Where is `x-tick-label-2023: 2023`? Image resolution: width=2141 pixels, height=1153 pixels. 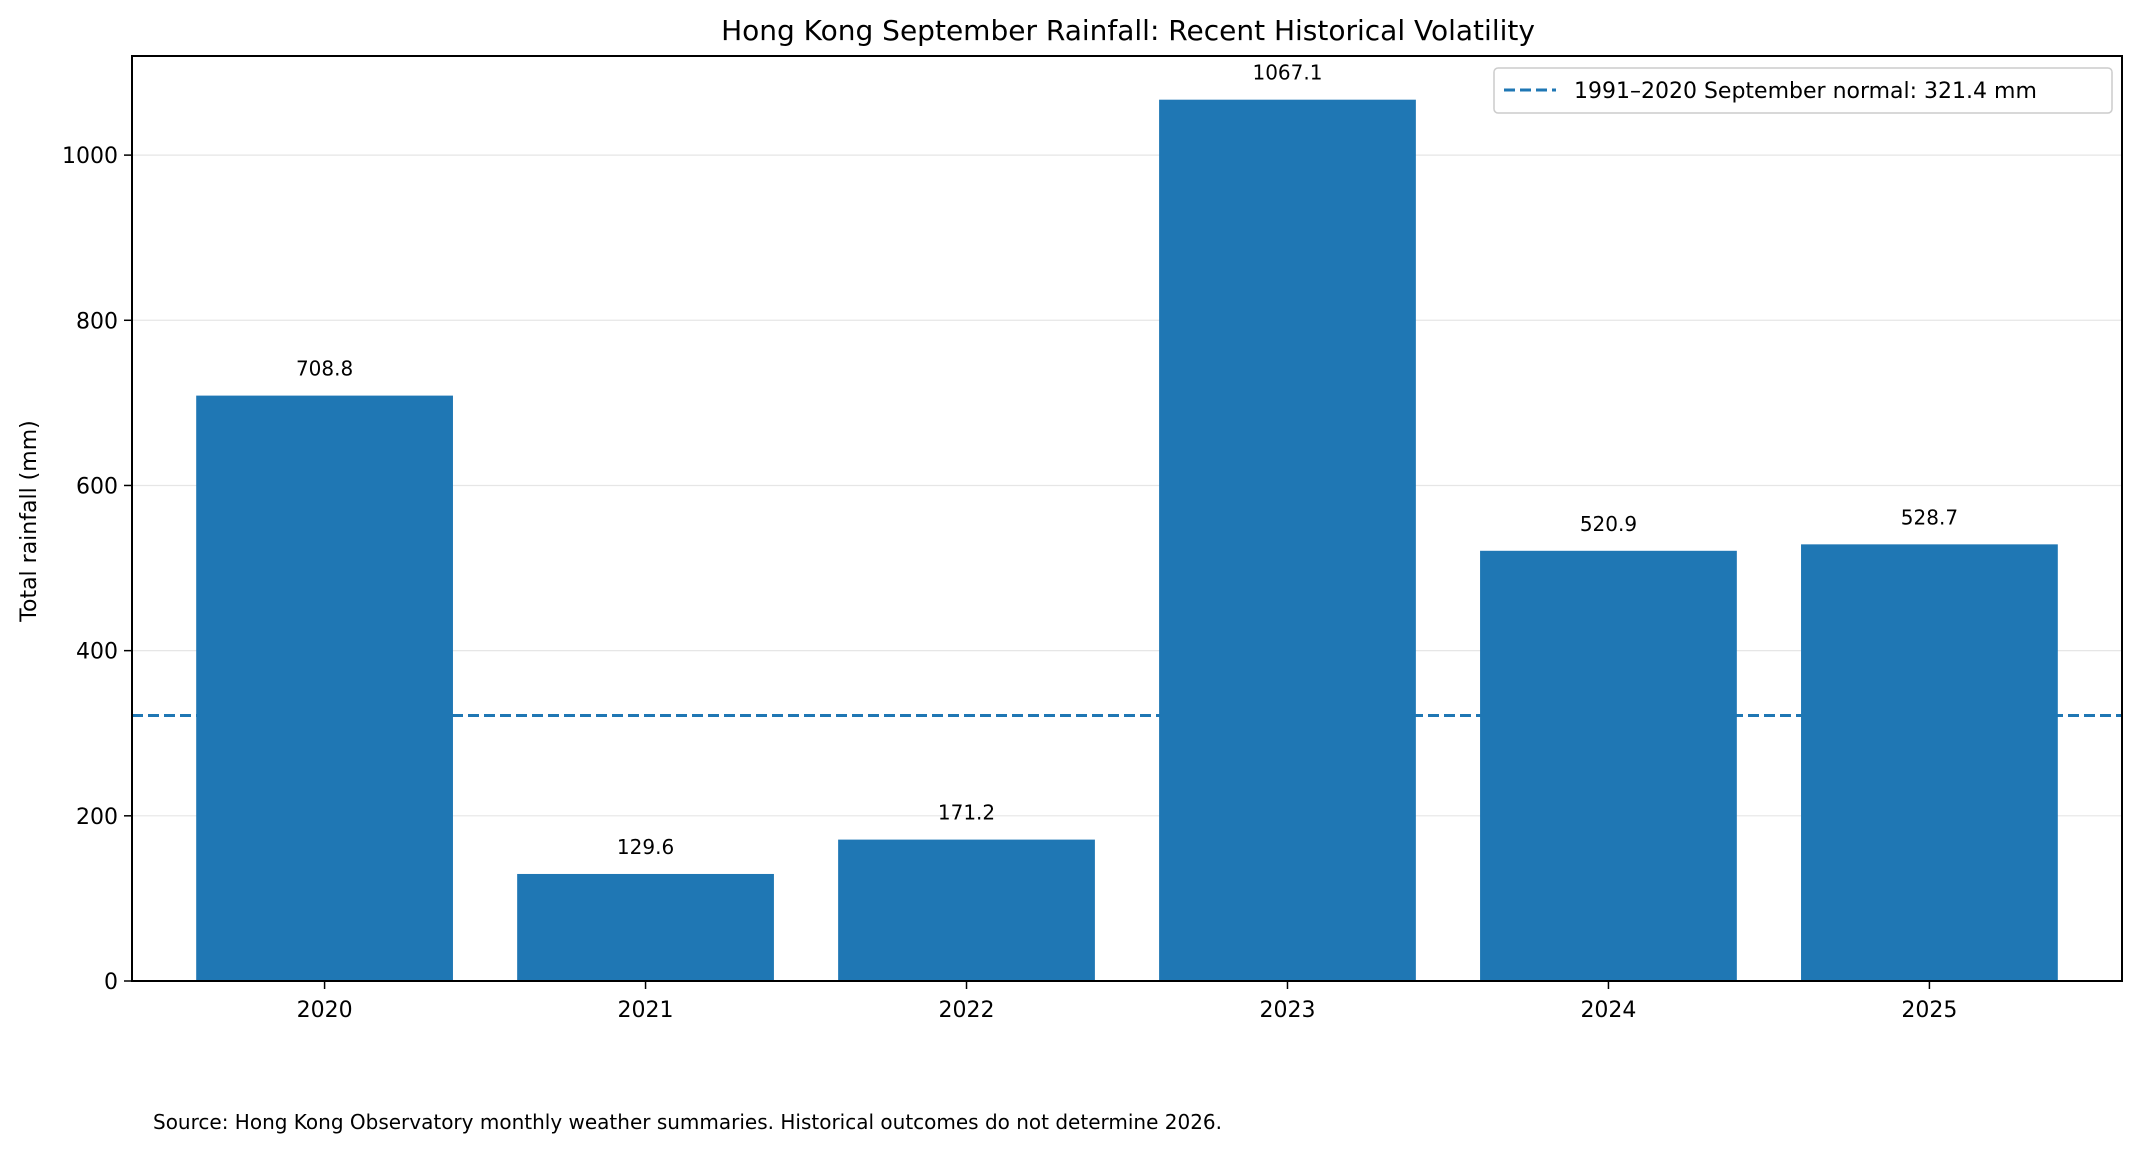
x-tick-label-2023: 2023 is located at coordinates (1287, 1010).